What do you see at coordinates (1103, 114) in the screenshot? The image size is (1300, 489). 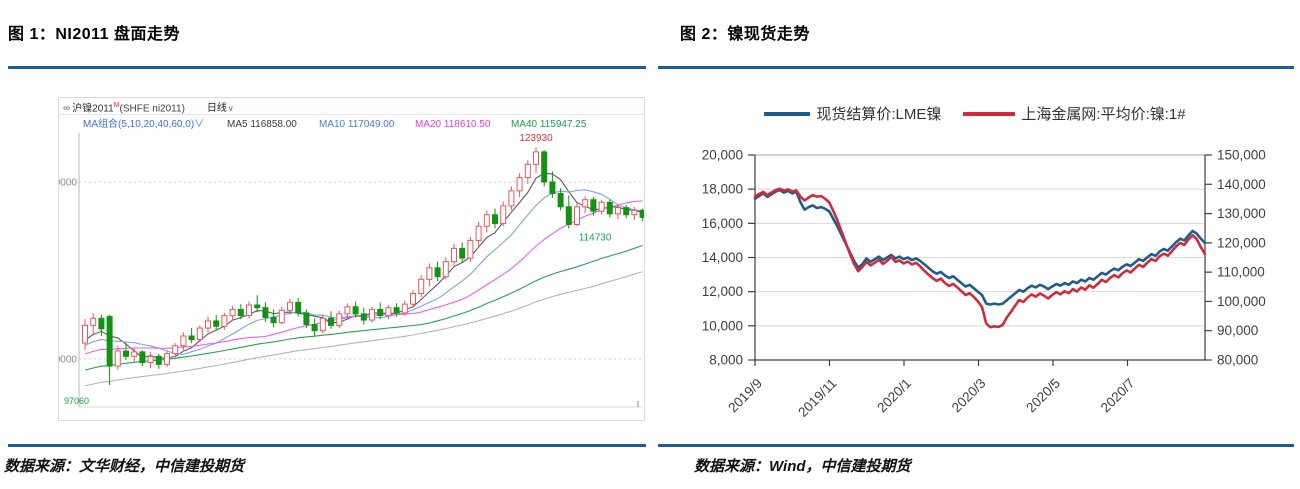 I see `legend-label-shmet: 上海金属网:平均价:镍:1#` at bounding box center [1103, 114].